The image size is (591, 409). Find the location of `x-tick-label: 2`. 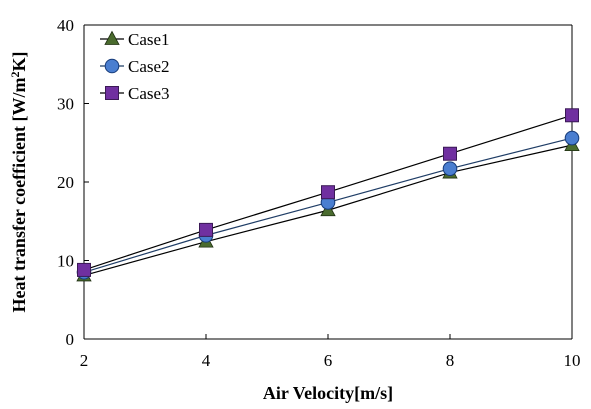

x-tick-label: 2 is located at coordinates (84, 360).